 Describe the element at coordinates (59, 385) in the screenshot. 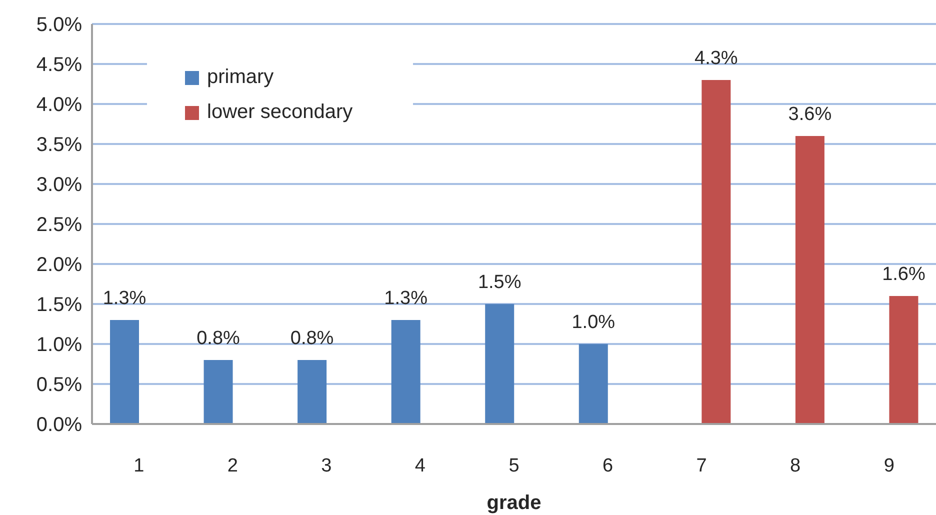

I see `y-tick-label: 0.5%` at that location.